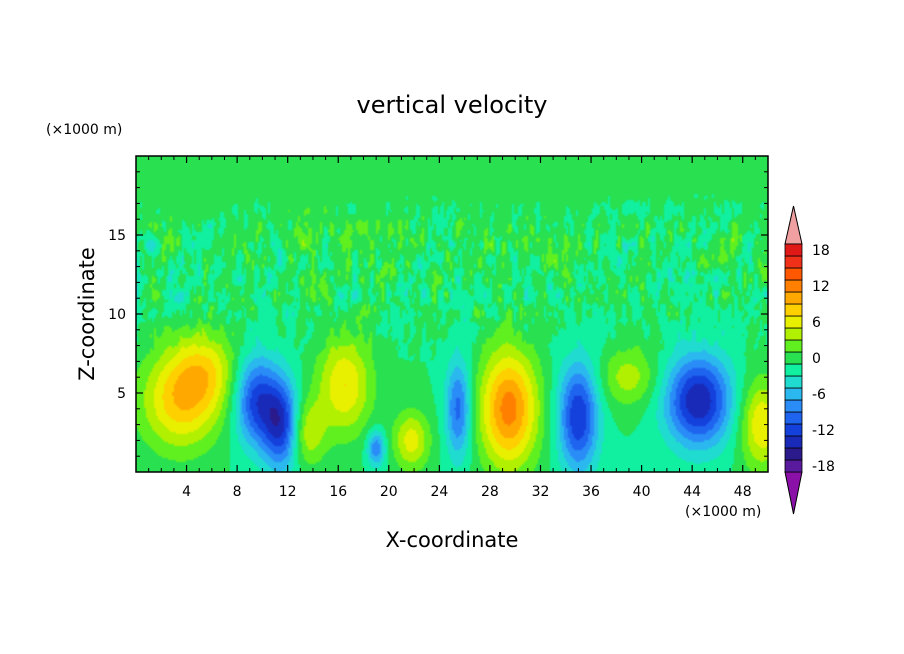 This screenshot has height=654, width=904. Describe the element at coordinates (743, 492) in the screenshot. I see `x-tick-label: 48` at that location.